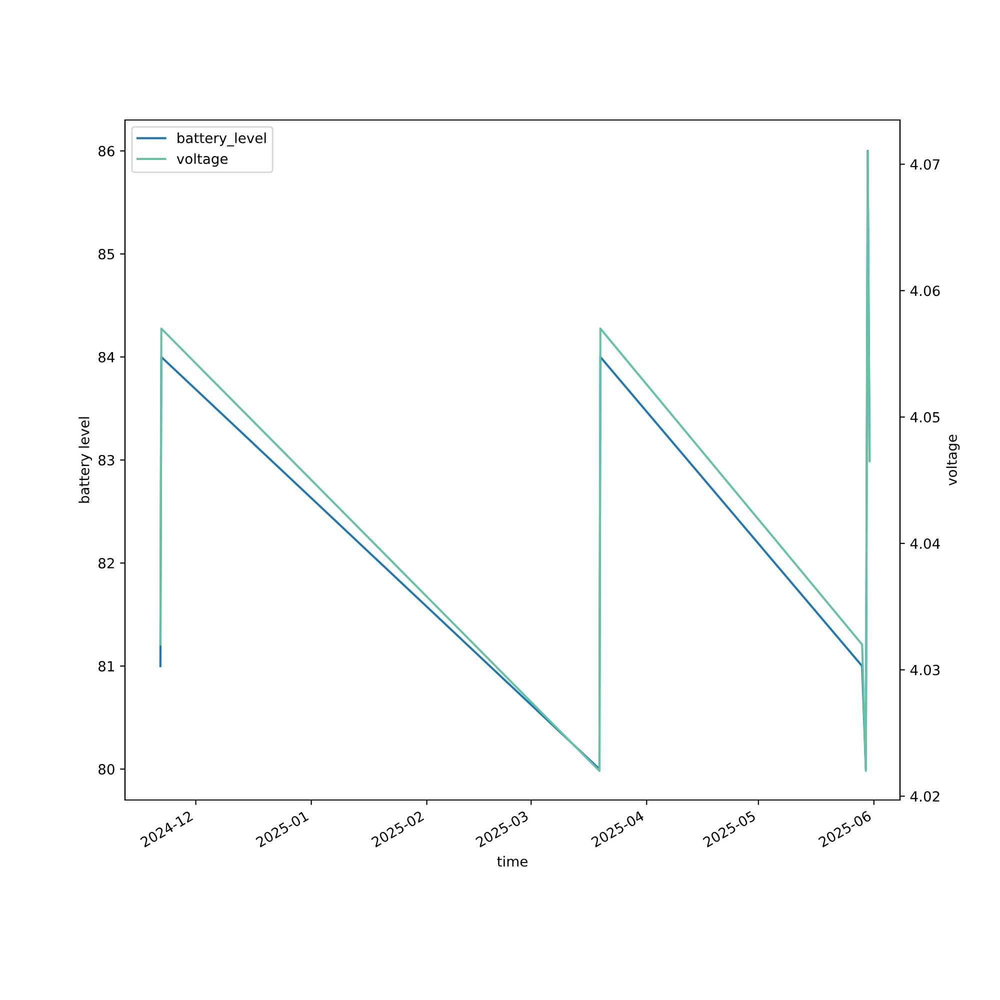 The height and width of the screenshot is (1000, 1000). Describe the element at coordinates (512, 861) in the screenshot. I see `x-axis-title: time` at that location.